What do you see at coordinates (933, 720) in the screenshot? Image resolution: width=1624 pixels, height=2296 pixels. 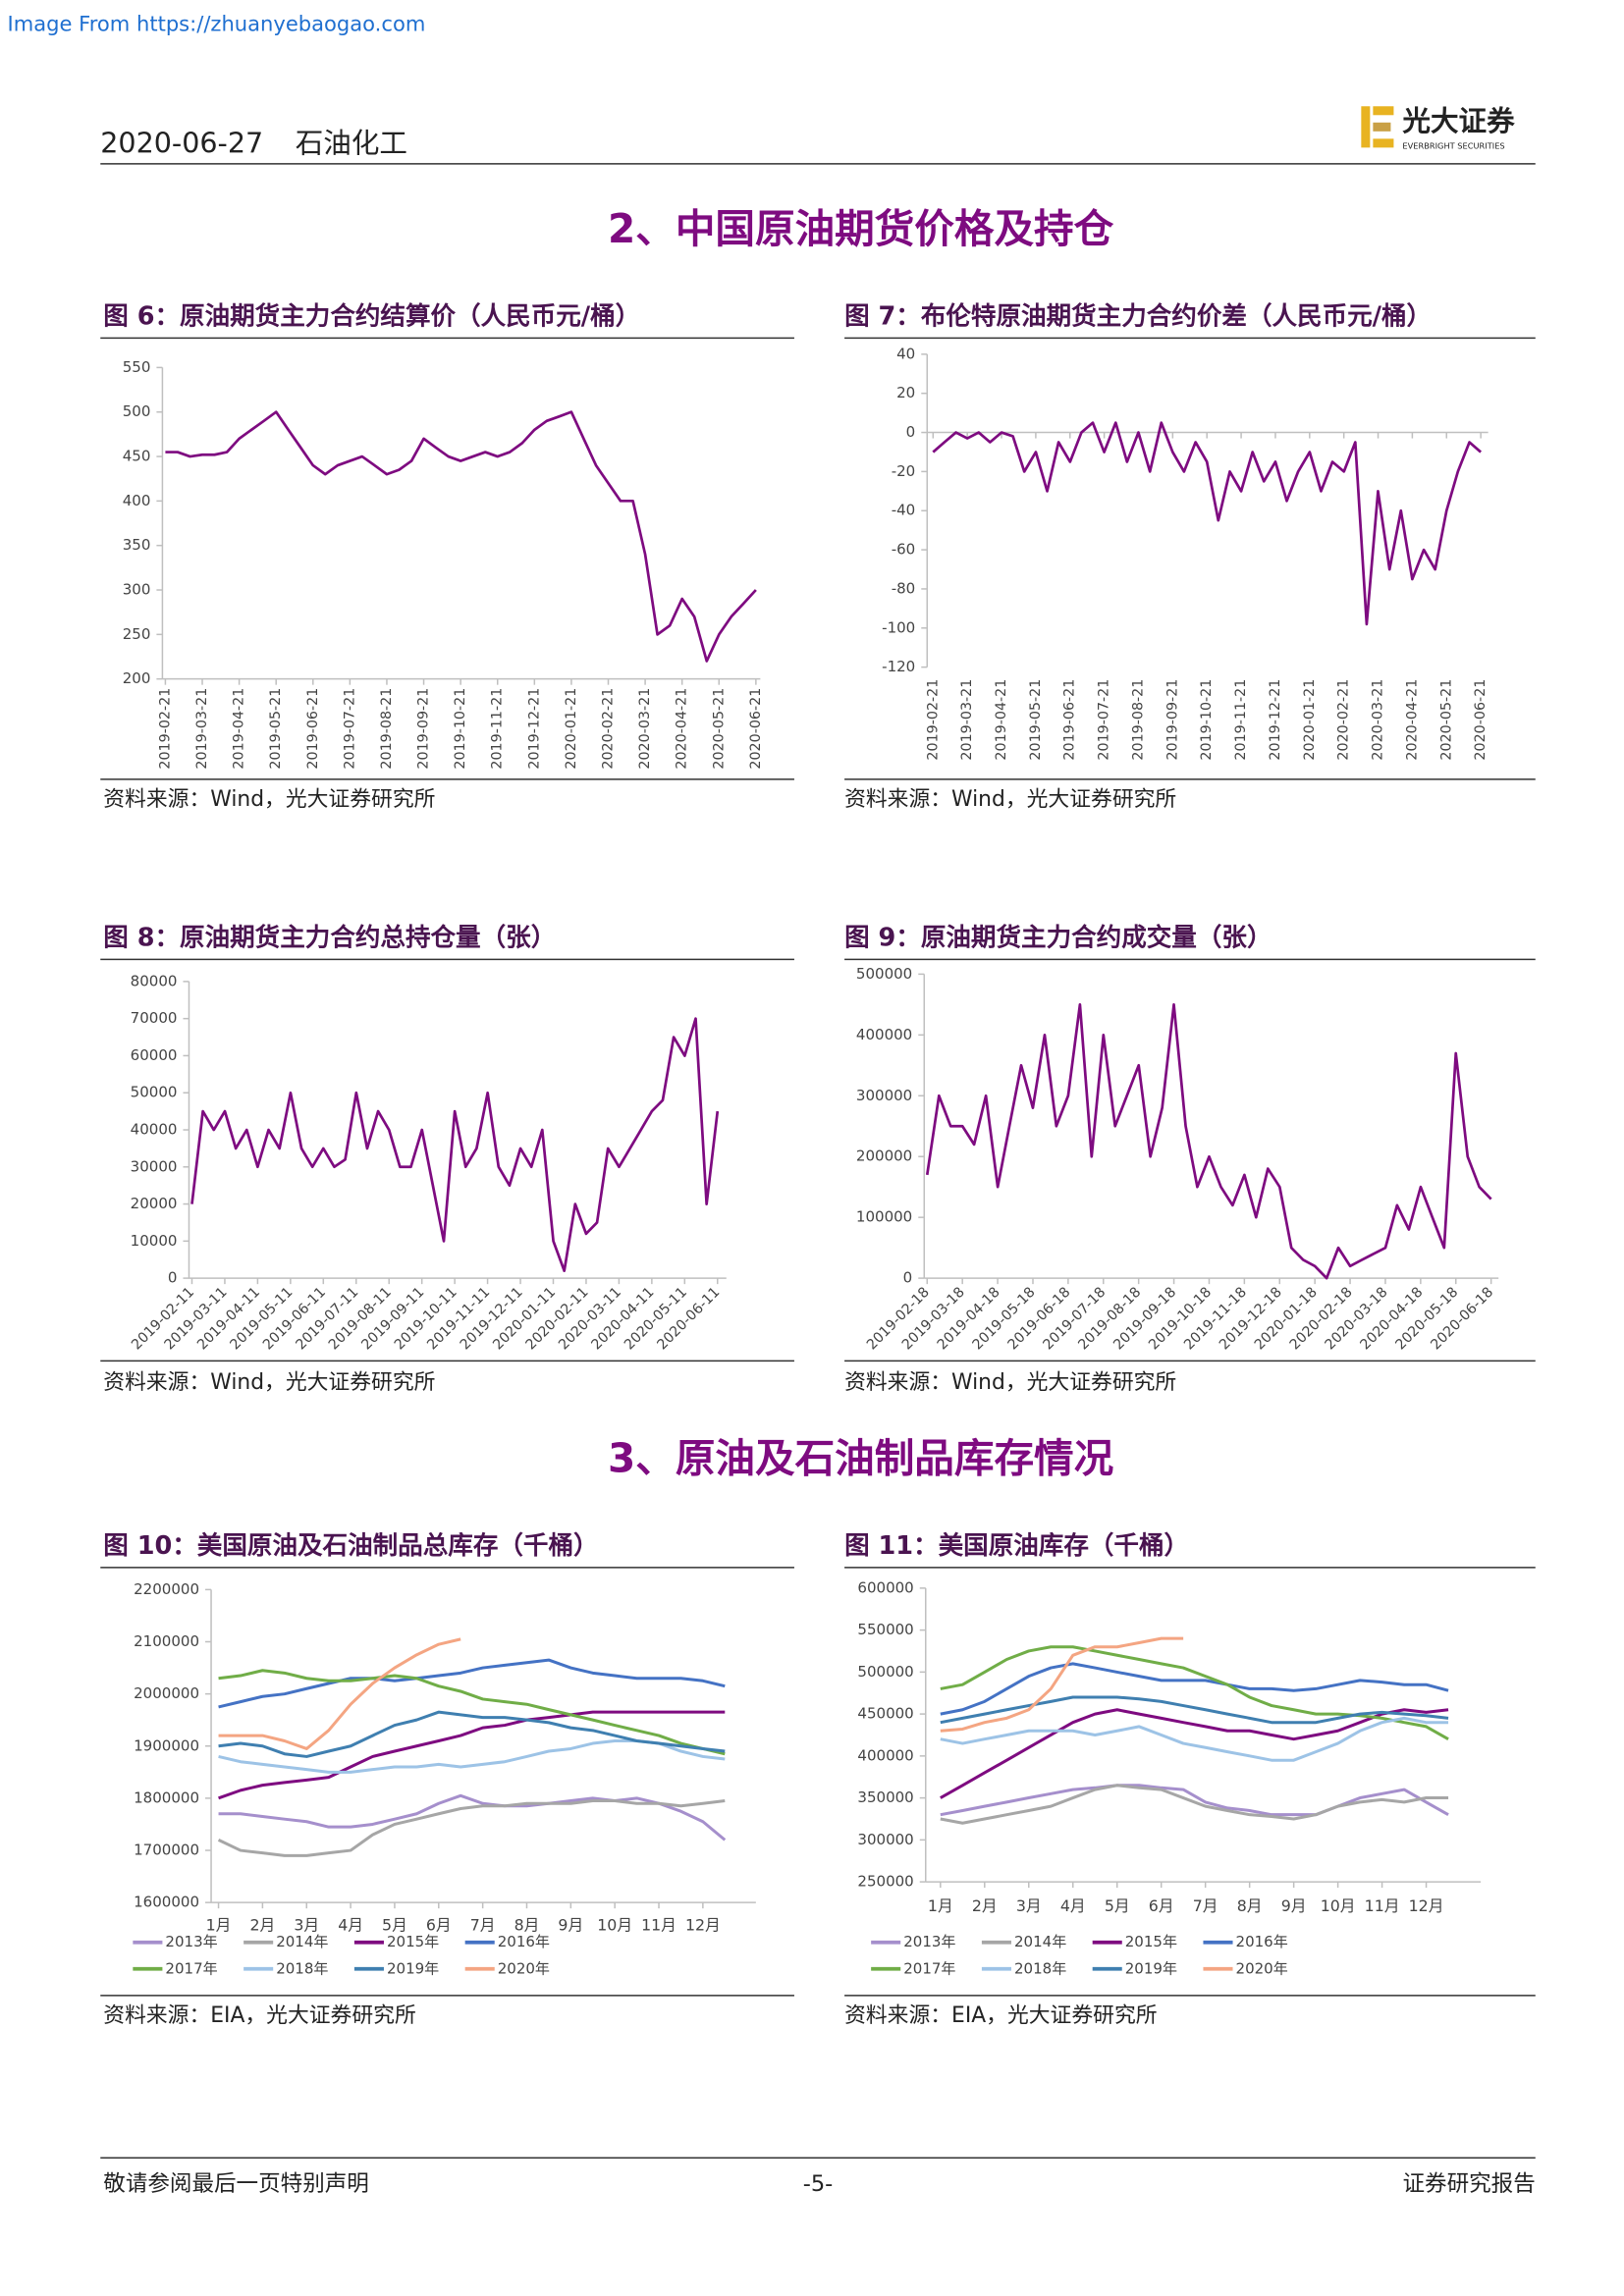 I see `x-tick-label: 2019-02-21` at bounding box center [933, 720].